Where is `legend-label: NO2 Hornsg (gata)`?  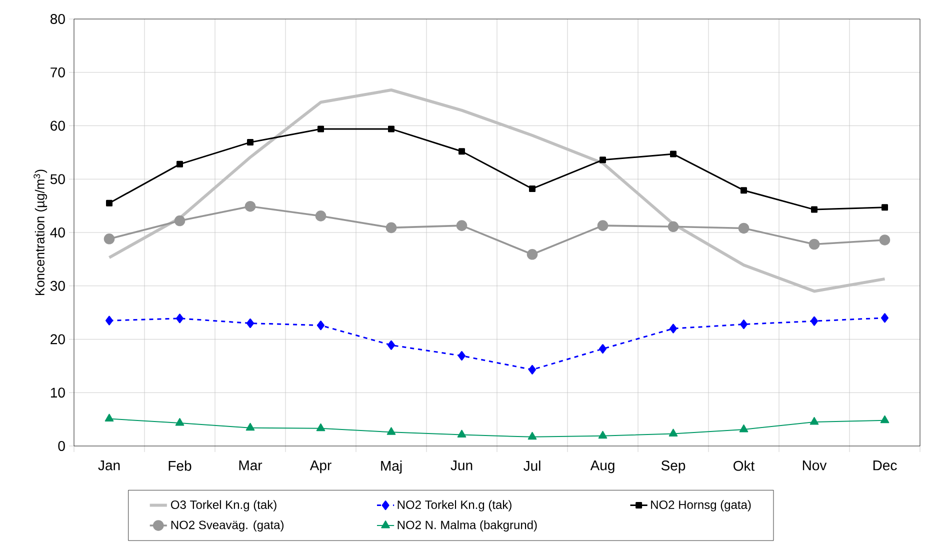
legend-label: NO2 Hornsg (gata) is located at coordinates (701, 506).